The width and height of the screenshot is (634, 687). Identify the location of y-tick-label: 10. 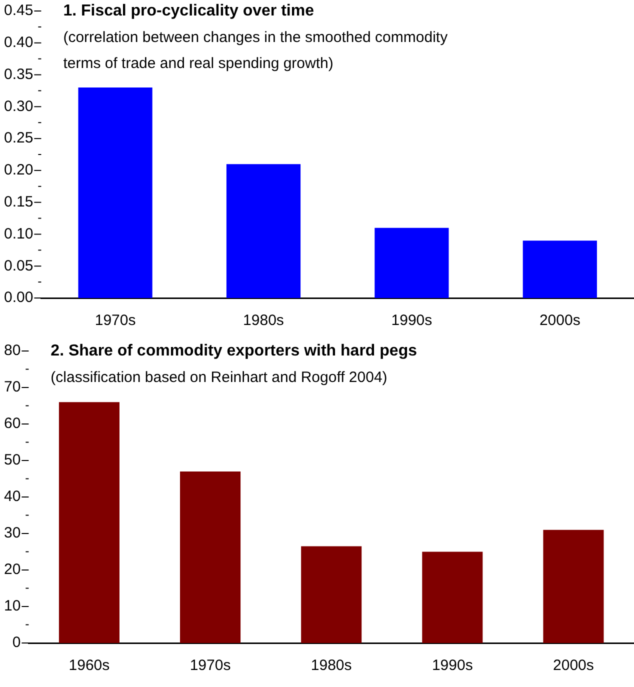
(12, 606).